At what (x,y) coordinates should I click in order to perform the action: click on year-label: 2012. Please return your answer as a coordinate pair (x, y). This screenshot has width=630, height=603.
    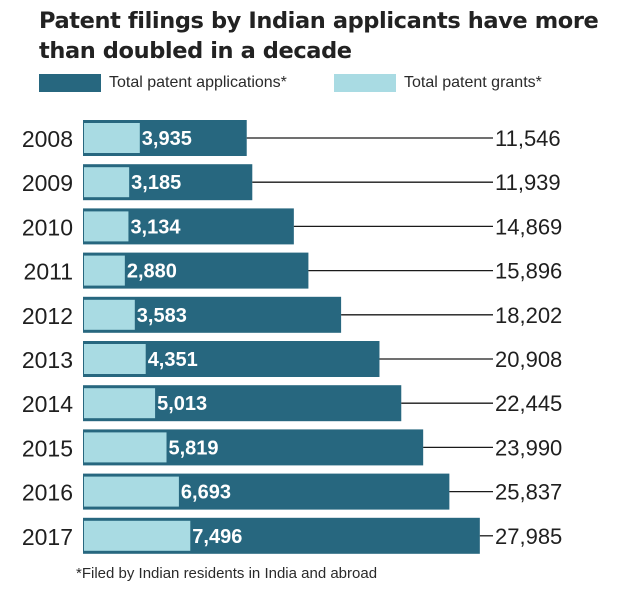
    Looking at the image, I should click on (47, 316).